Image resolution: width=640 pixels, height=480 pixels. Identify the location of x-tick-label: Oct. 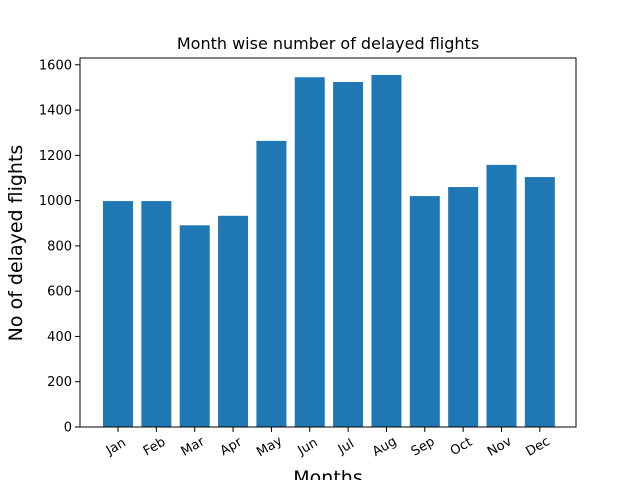
(461, 447).